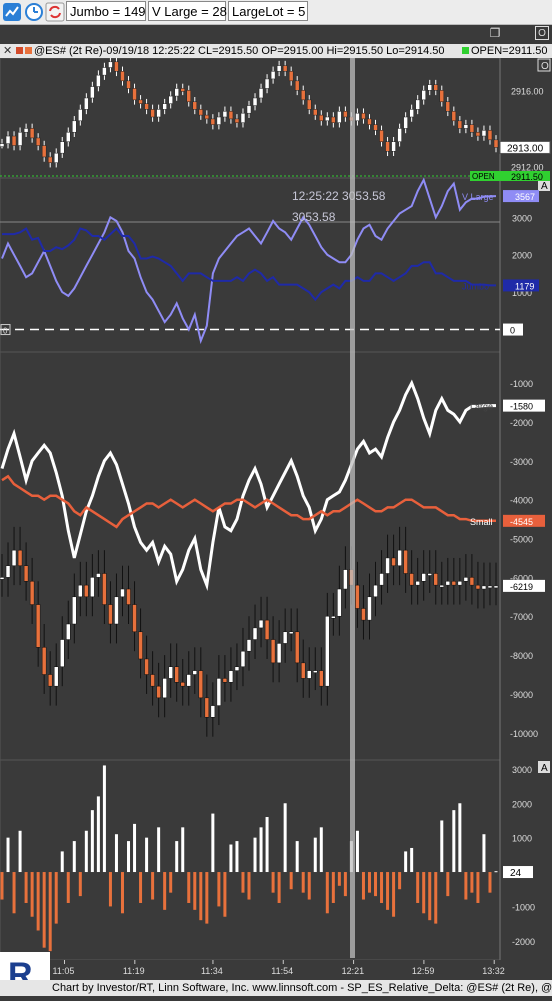  Describe the element at coordinates (522, 770) in the screenshot. I see `hist-tick-label: 3000` at that location.